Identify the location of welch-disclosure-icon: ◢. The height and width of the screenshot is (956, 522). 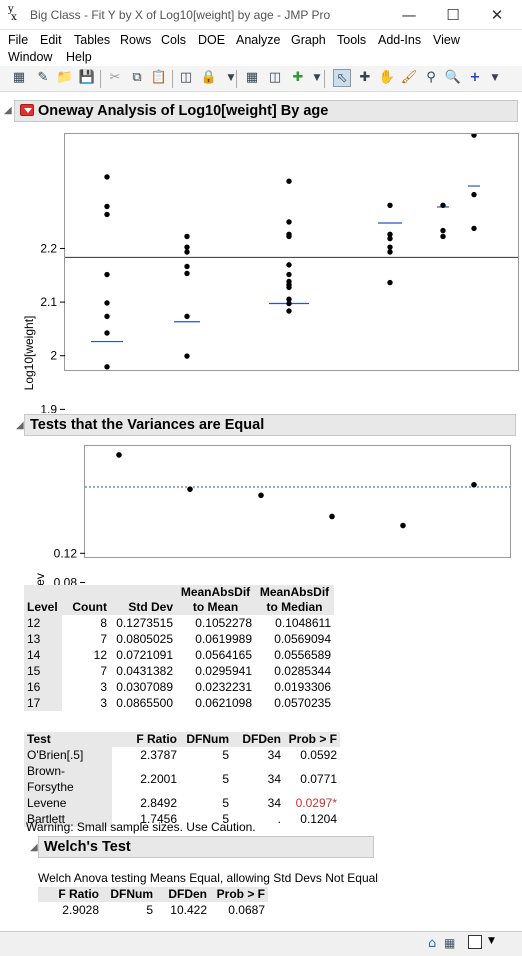
(34, 847).